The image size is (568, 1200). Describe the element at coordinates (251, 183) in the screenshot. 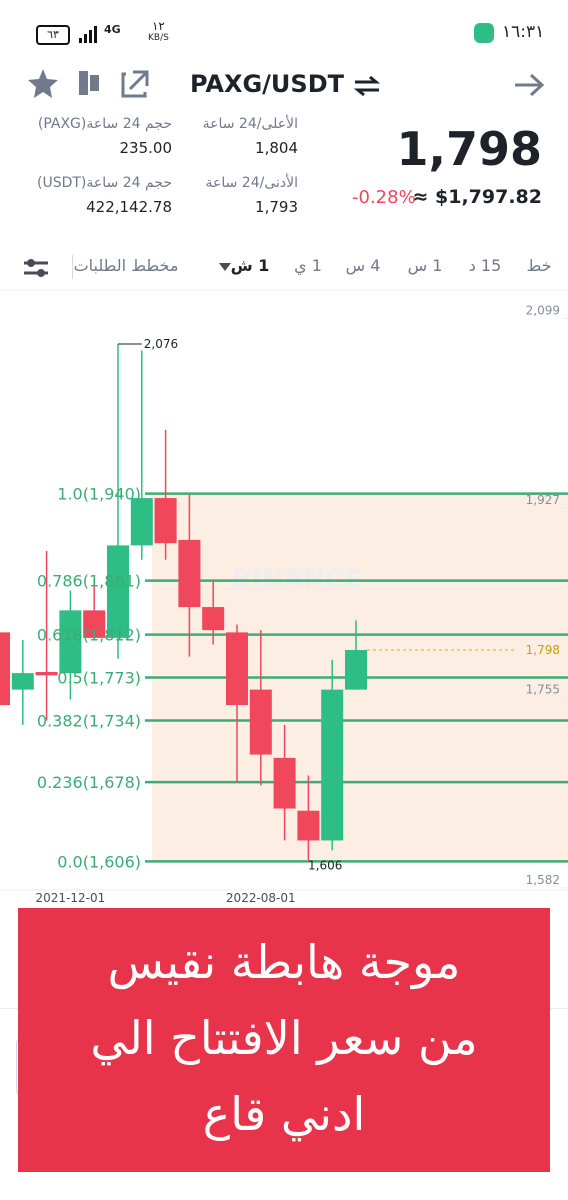

I see `low-label: الأدنى/24 ساعة` at that location.